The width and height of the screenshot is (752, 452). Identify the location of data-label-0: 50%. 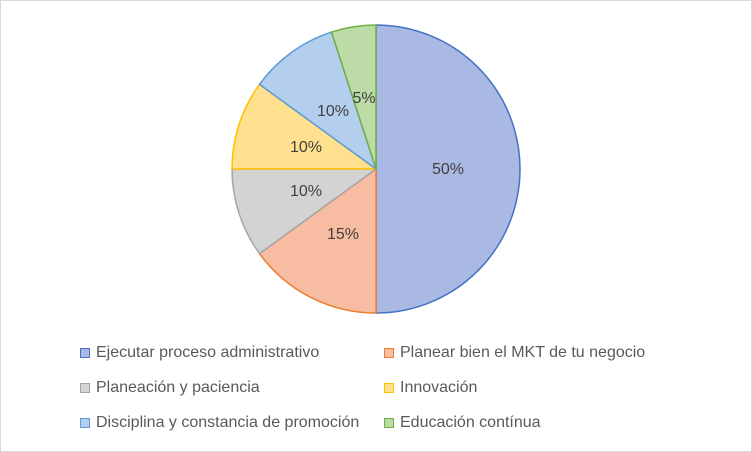
(448, 169).